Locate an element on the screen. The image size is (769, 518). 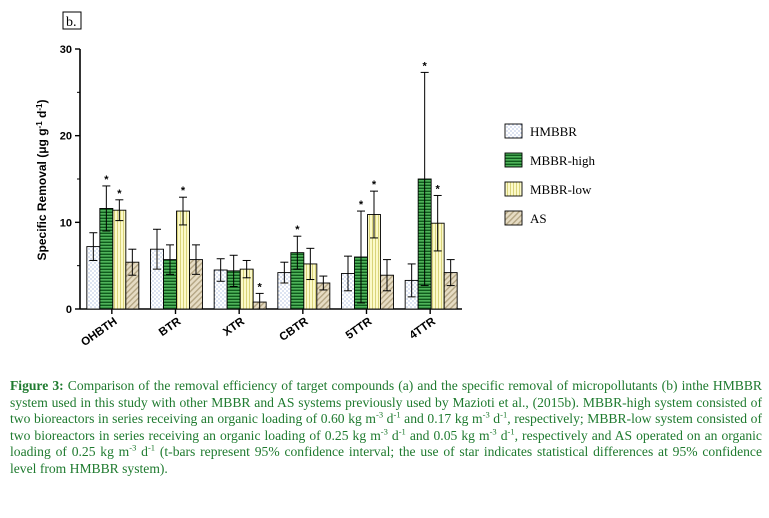
legend-swatch-as is located at coordinates (513, 218).